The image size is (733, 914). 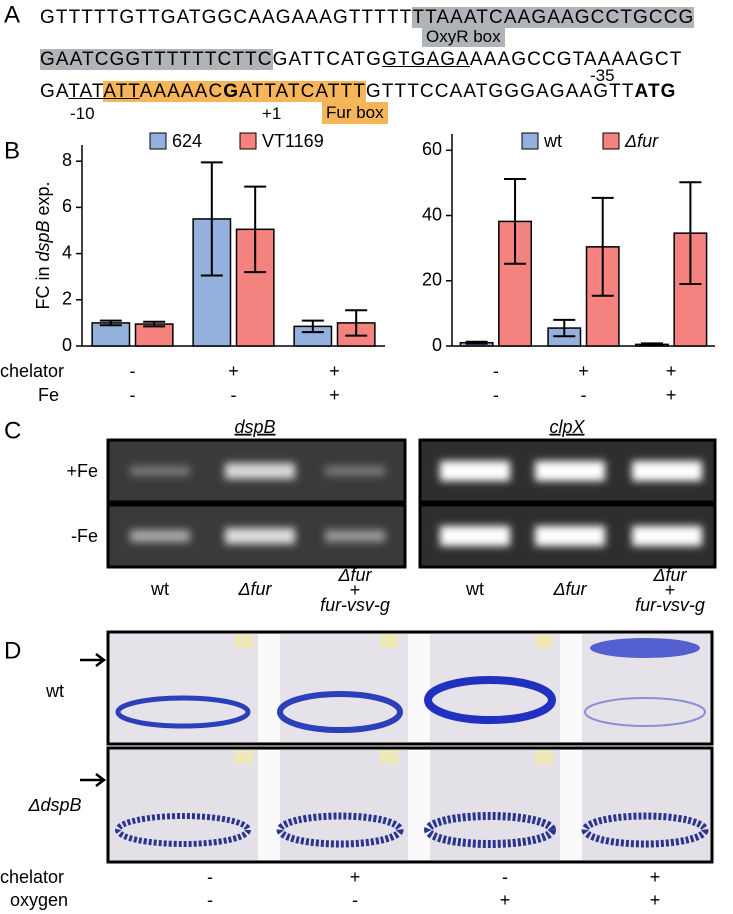 What do you see at coordinates (32, 371) in the screenshot?
I see `condition-label: chelator` at bounding box center [32, 371].